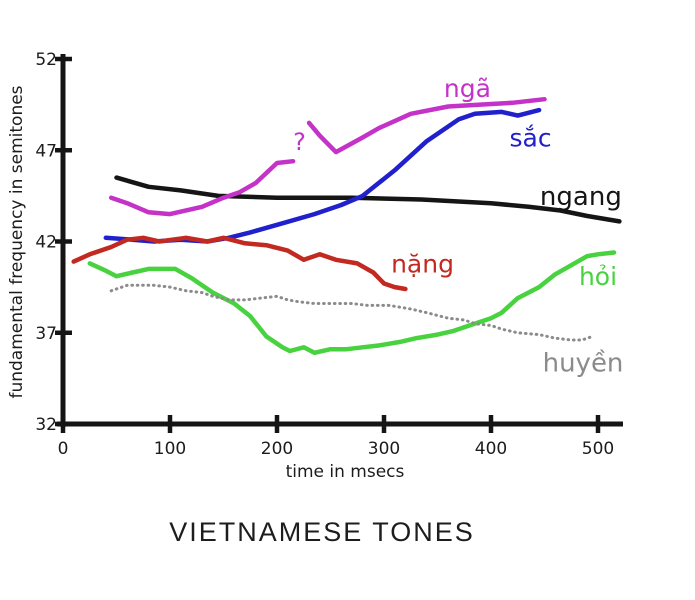 This screenshot has width=695, height=600. What do you see at coordinates (467, 88) in the screenshot?
I see `tone-label-nga: ngã` at bounding box center [467, 88].